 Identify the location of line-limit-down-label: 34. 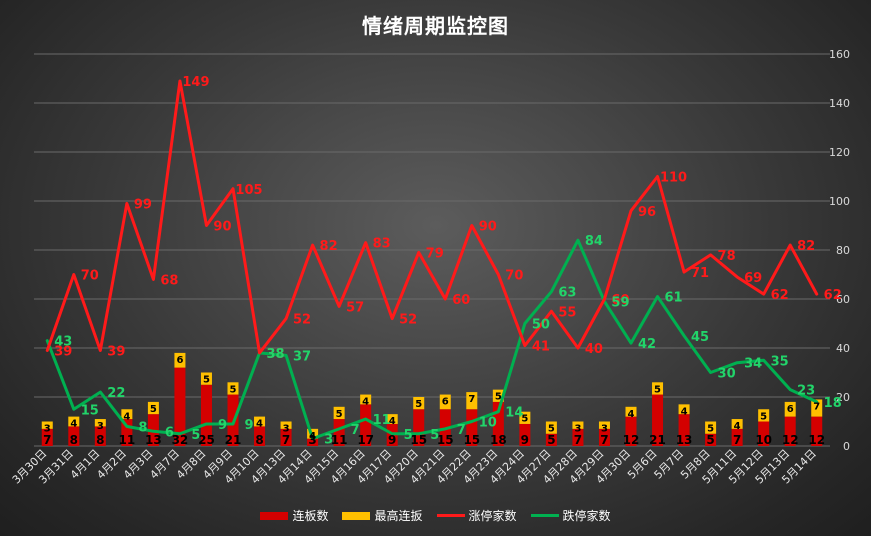
(753, 364).